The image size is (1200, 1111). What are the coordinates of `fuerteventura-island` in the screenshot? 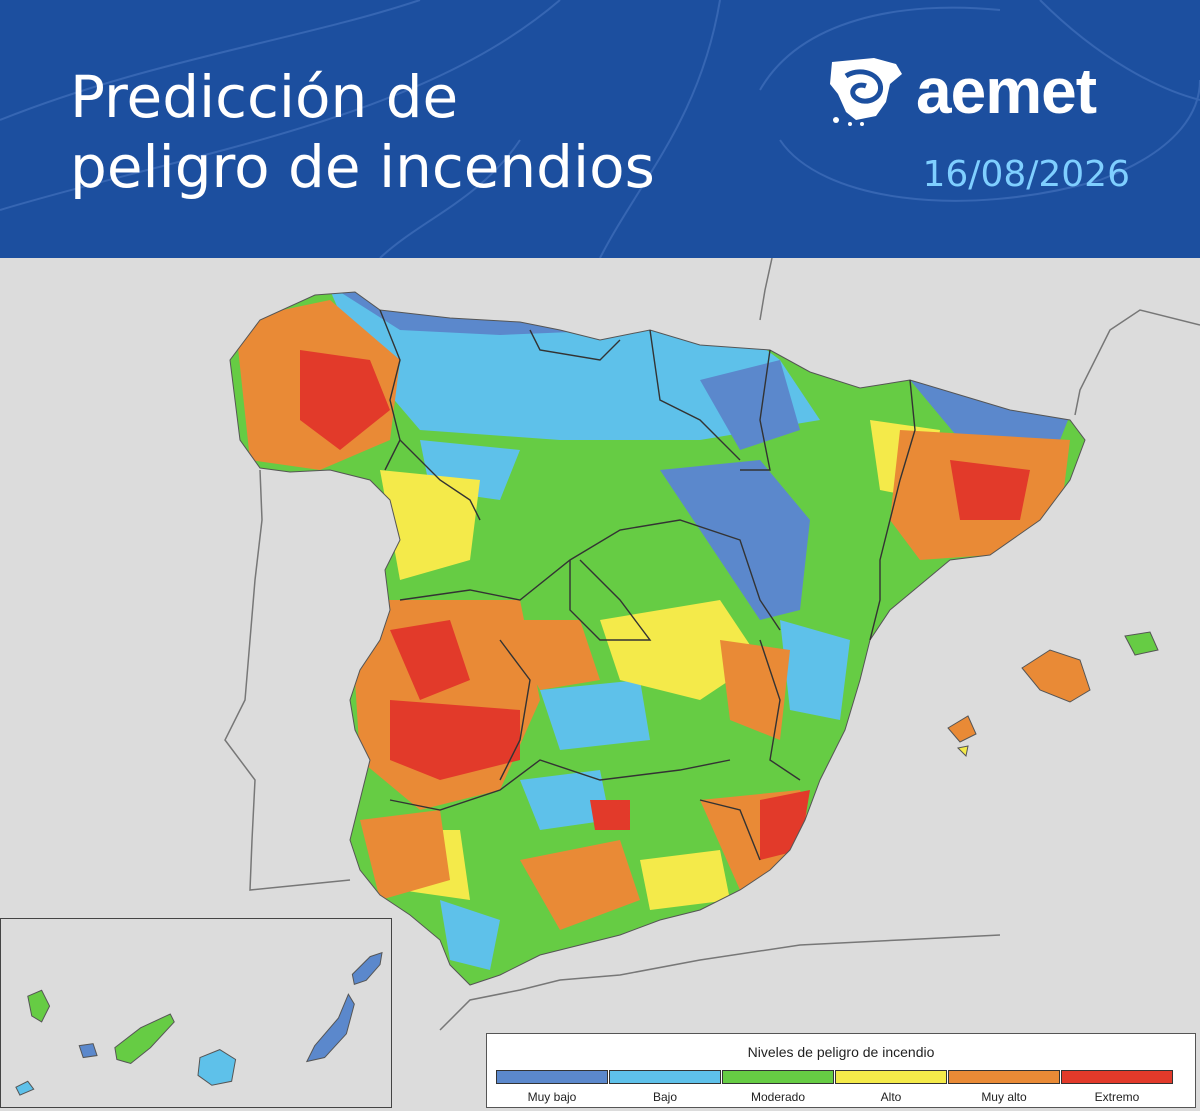 It's located at (330, 1028).